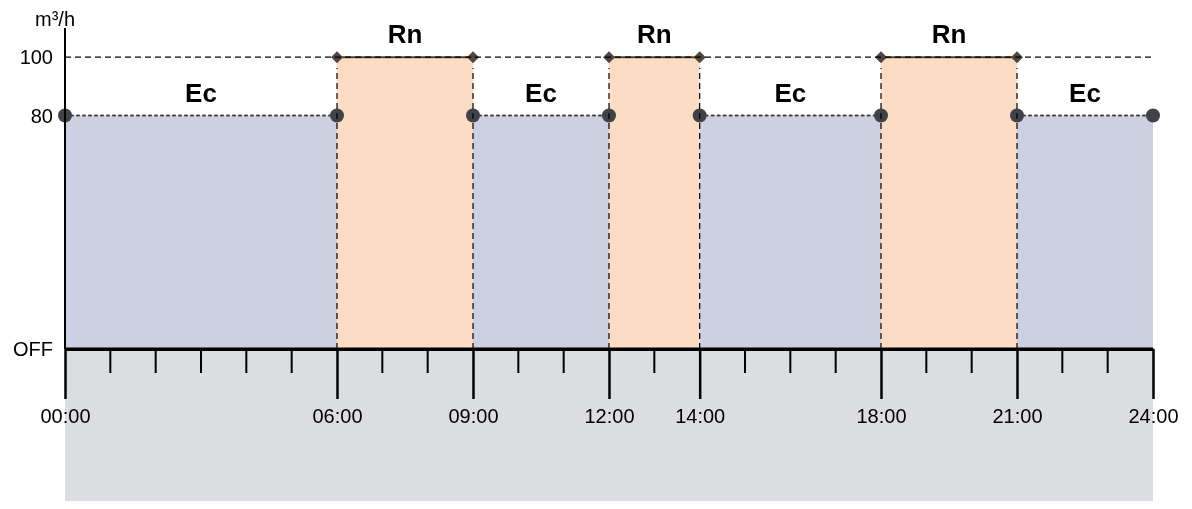 Image resolution: width=1192 pixels, height=509 pixels. Describe the element at coordinates (609, 416) in the screenshot. I see `x-tick-label: 12:00` at that location.